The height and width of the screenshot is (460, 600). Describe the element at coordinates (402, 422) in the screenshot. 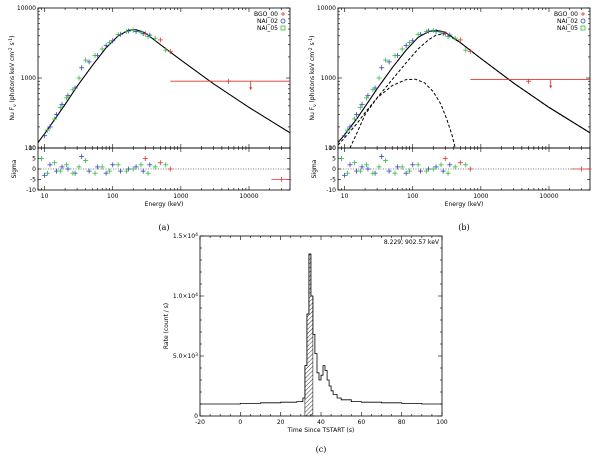

I see `x-tick-label: 80` at that location.